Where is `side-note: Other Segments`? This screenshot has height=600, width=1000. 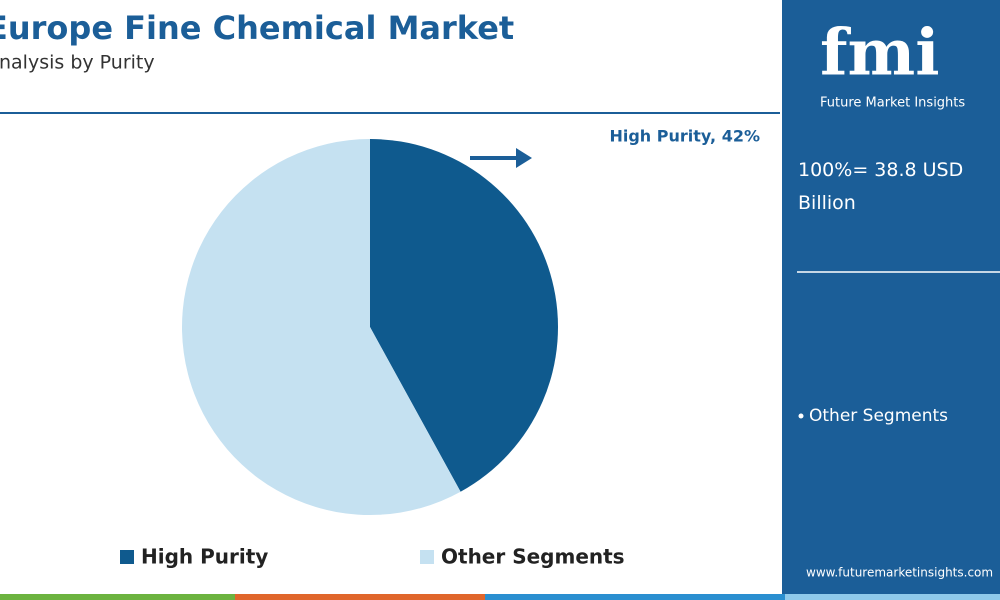 side-note: Other Segments is located at coordinates (878, 416).